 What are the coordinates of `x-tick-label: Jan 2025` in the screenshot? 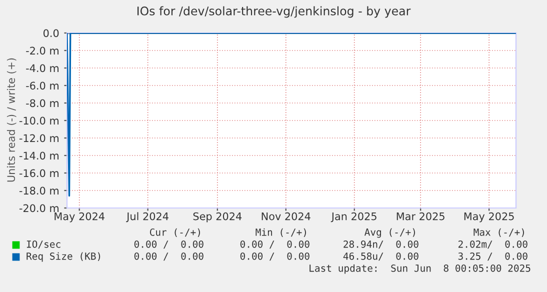 It's located at (353, 217).